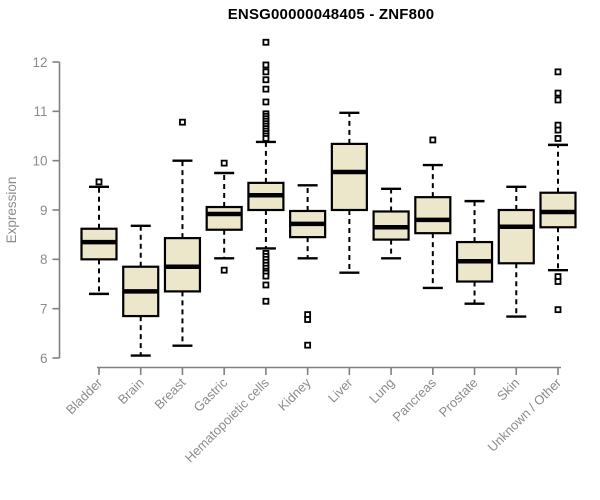 The height and width of the screenshot is (500, 600). What do you see at coordinates (458, 397) in the screenshot?
I see `x-tick-label: Prostate` at bounding box center [458, 397].